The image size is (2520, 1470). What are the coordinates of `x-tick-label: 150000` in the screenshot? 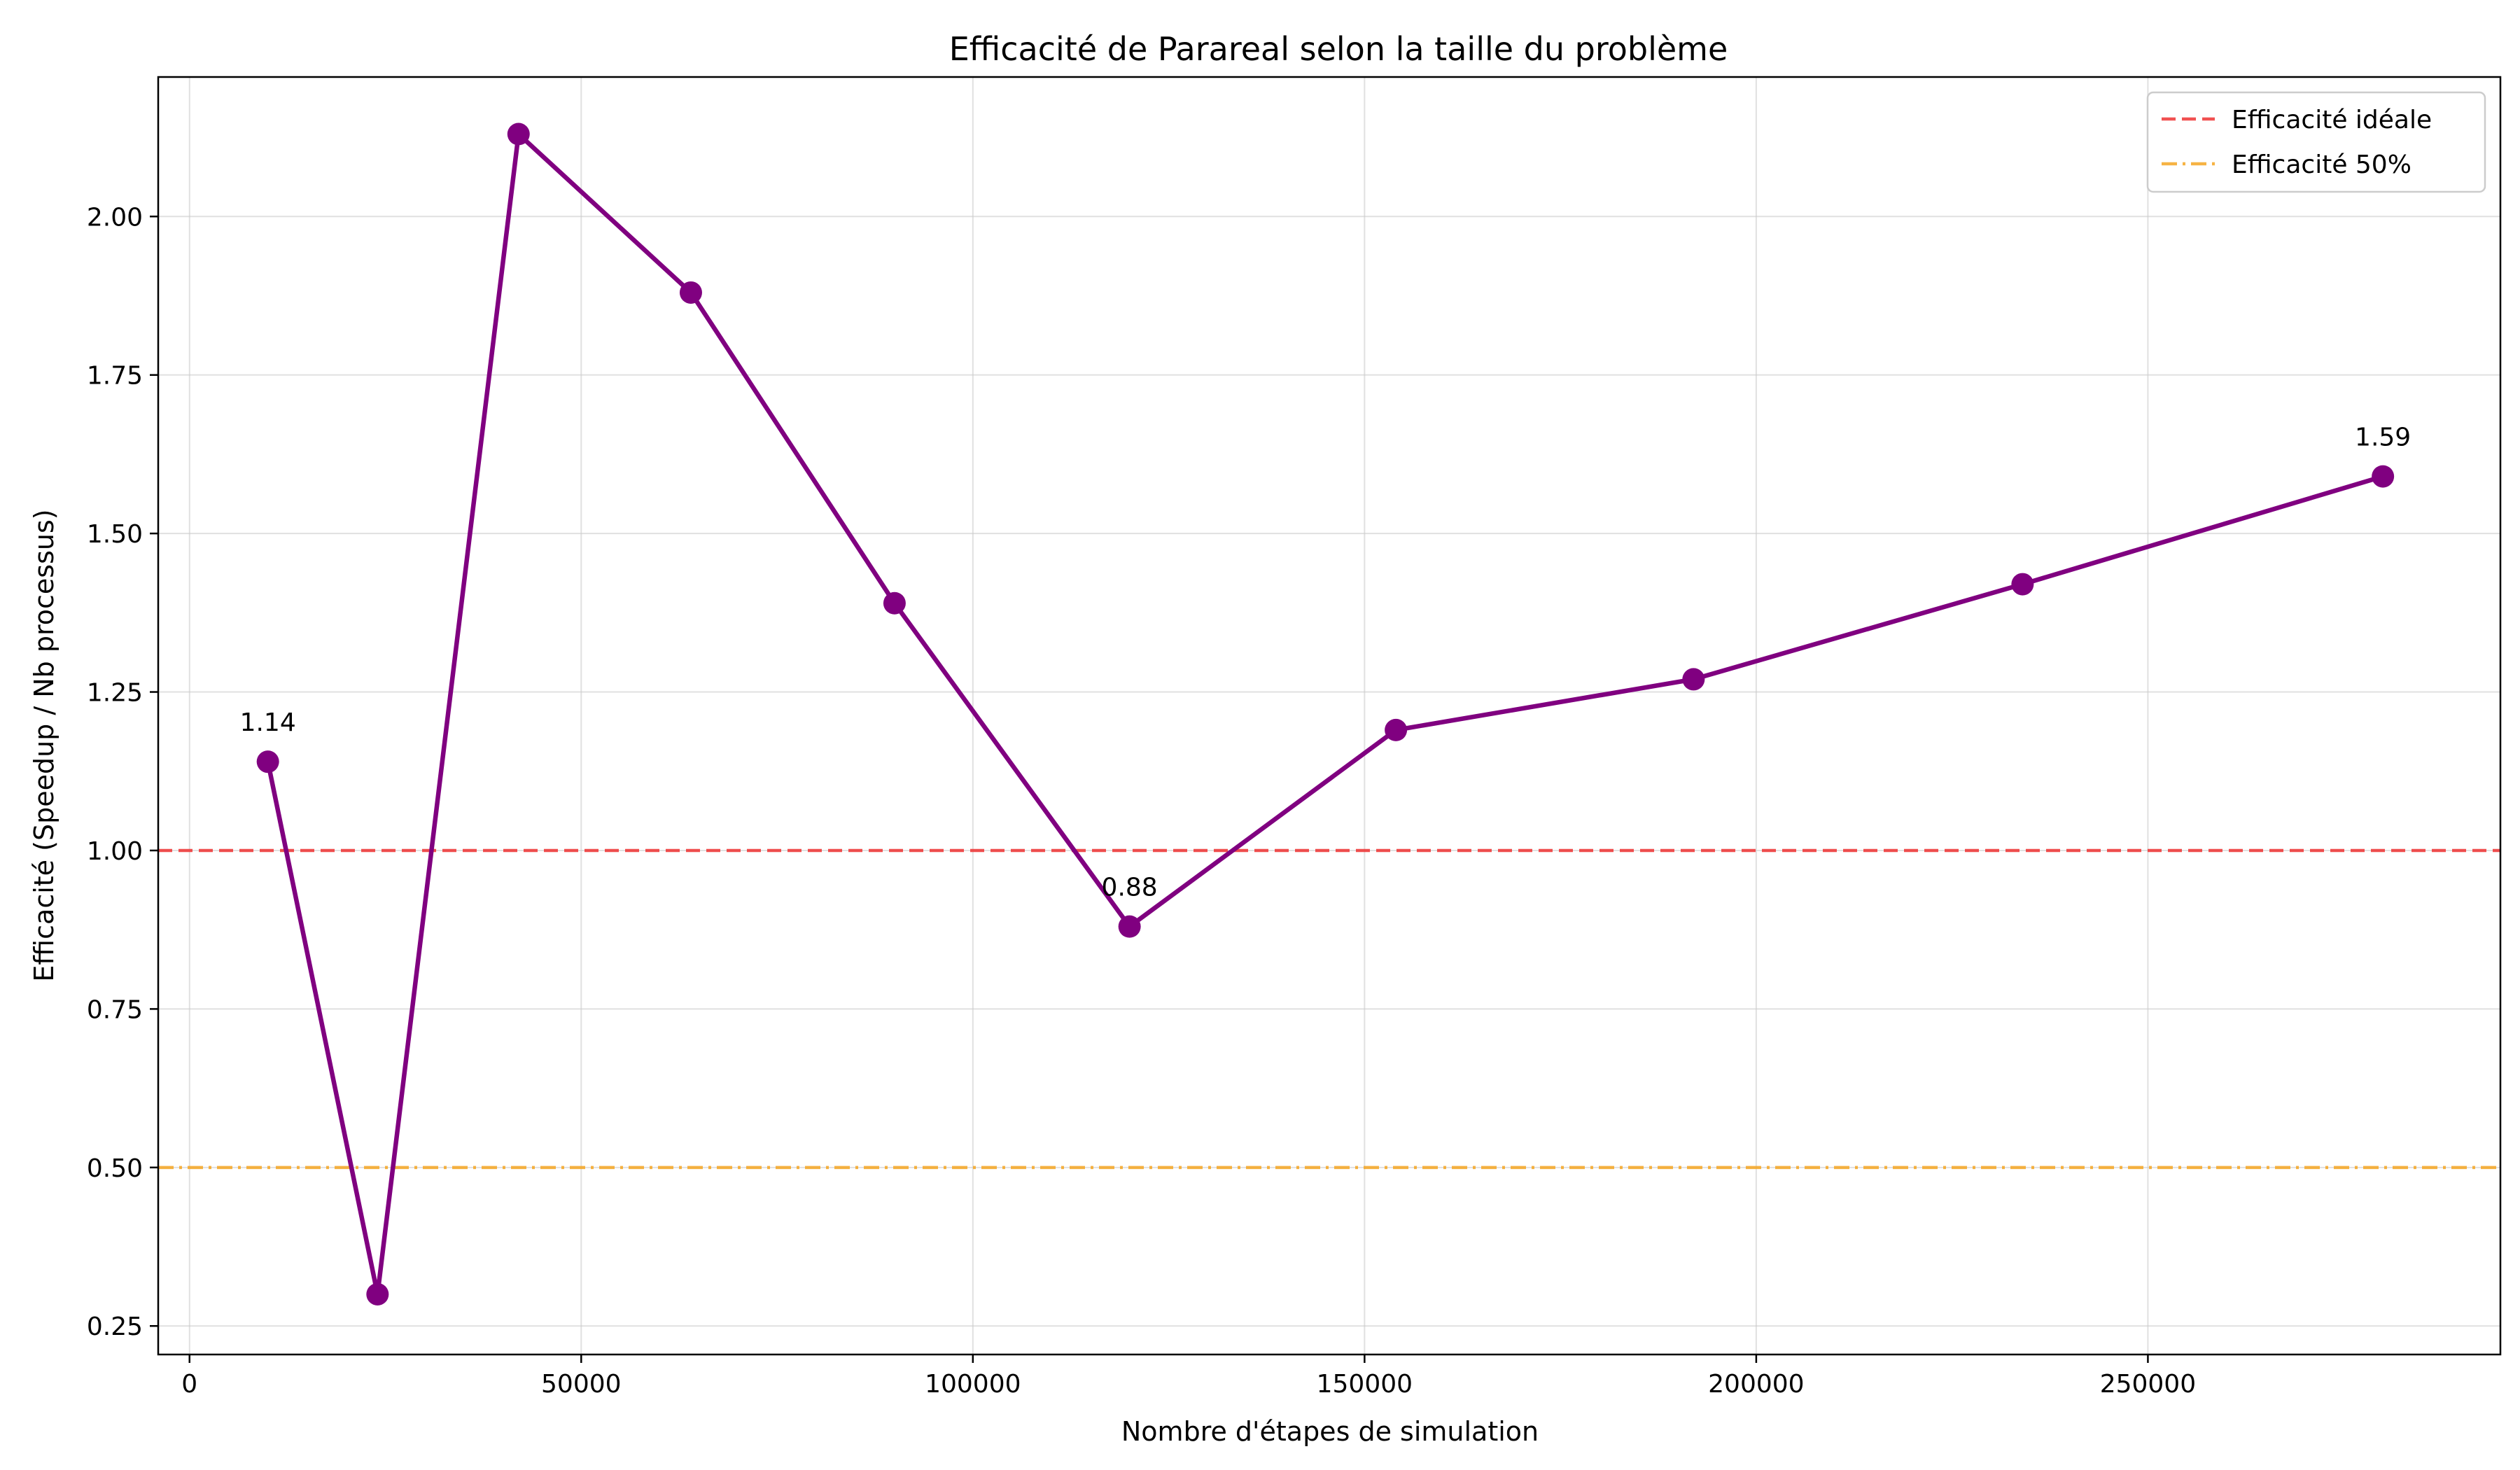 It's located at (1365, 1384).